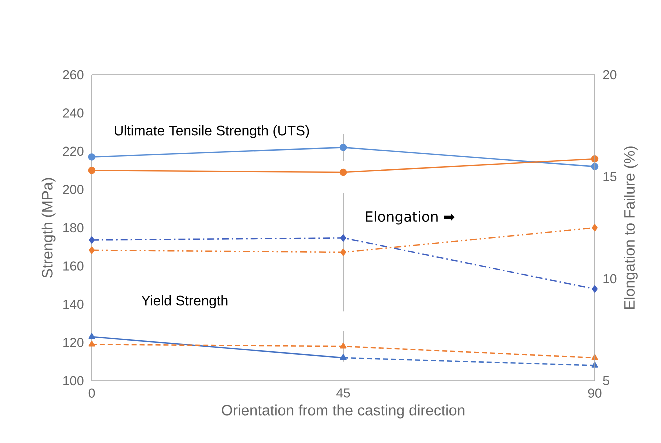 The width and height of the screenshot is (661, 443). I want to click on y-tick-label: 100, so click(74, 381).